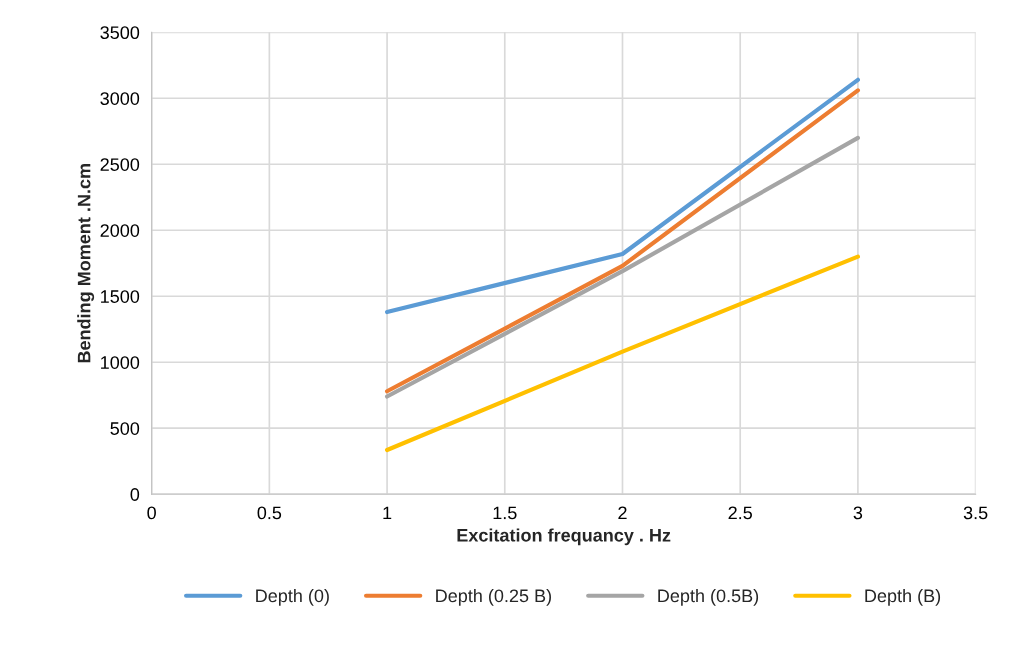 This screenshot has width=1011, height=646. I want to click on x-tick-label: 2.5, so click(740, 513).